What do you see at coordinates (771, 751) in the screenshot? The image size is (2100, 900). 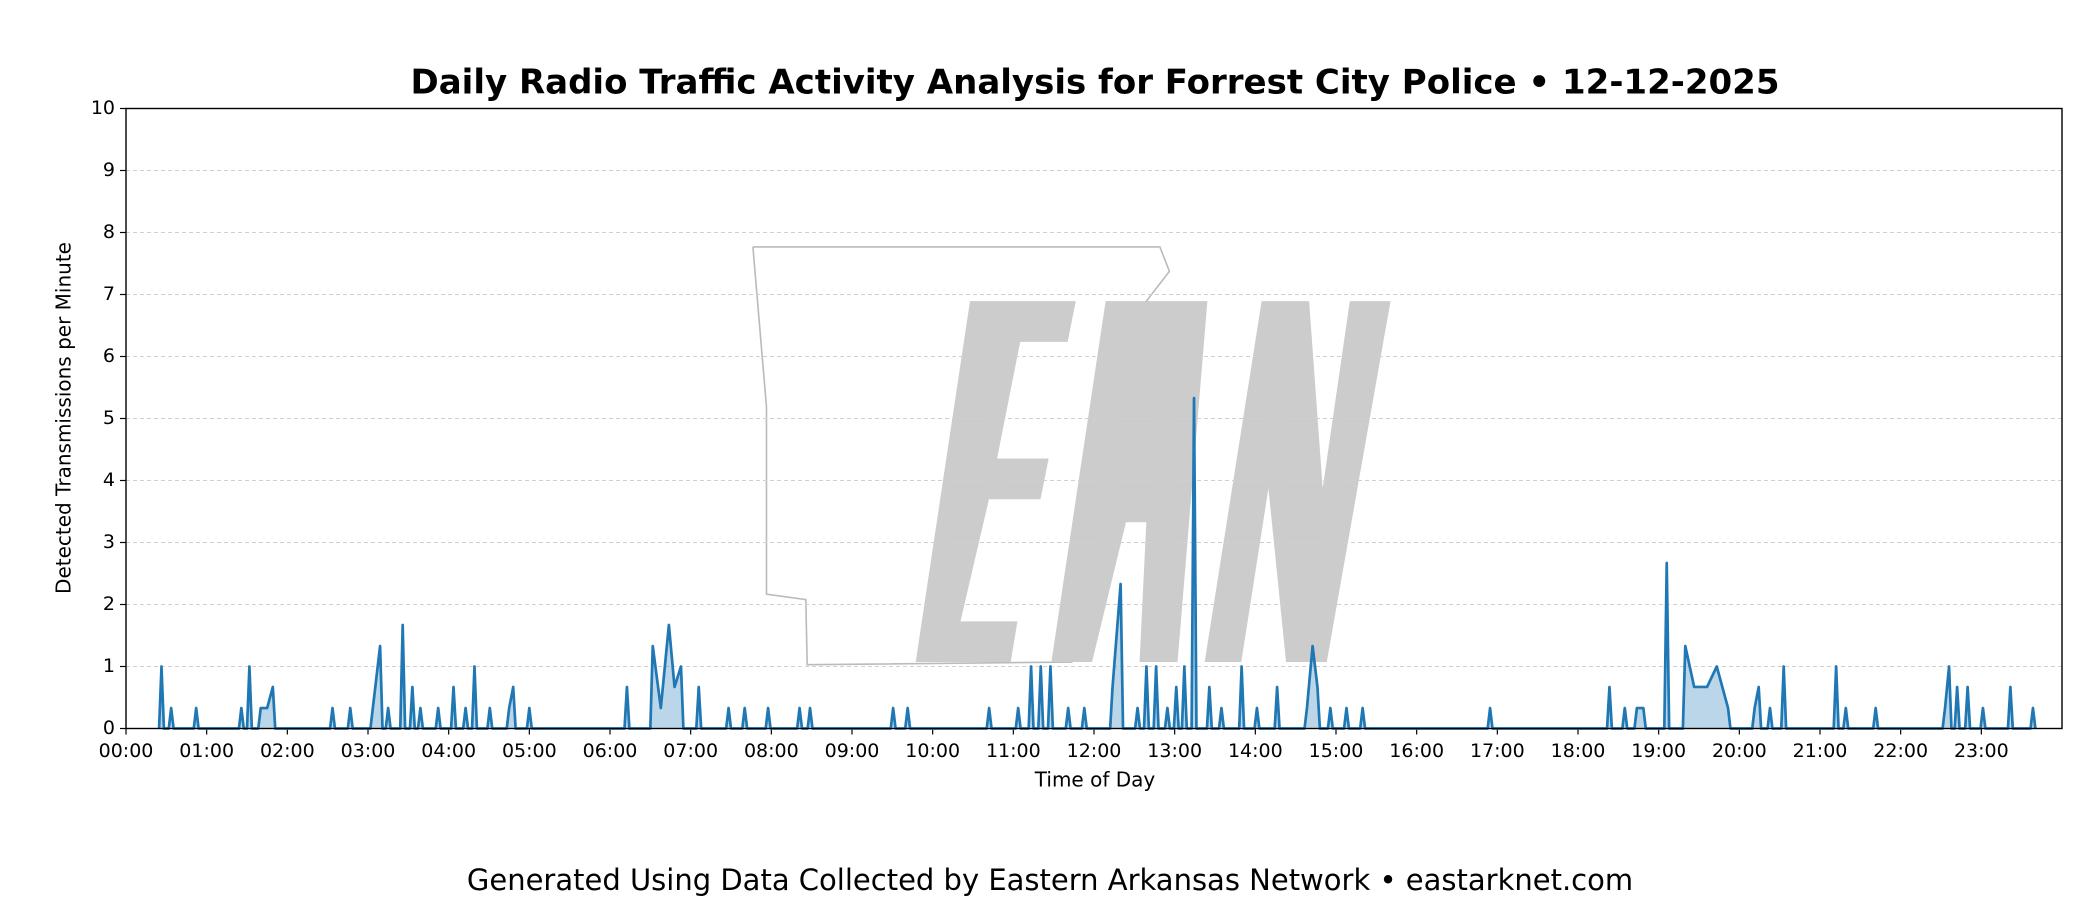 I see `x-tick-label: 08:00` at bounding box center [771, 751].